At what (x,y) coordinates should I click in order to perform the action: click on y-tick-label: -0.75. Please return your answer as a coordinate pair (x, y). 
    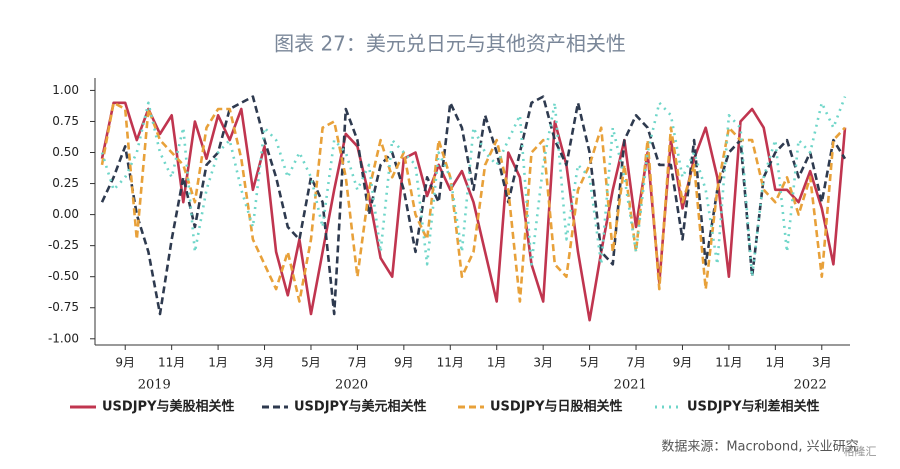
    Looking at the image, I should click on (63, 307).